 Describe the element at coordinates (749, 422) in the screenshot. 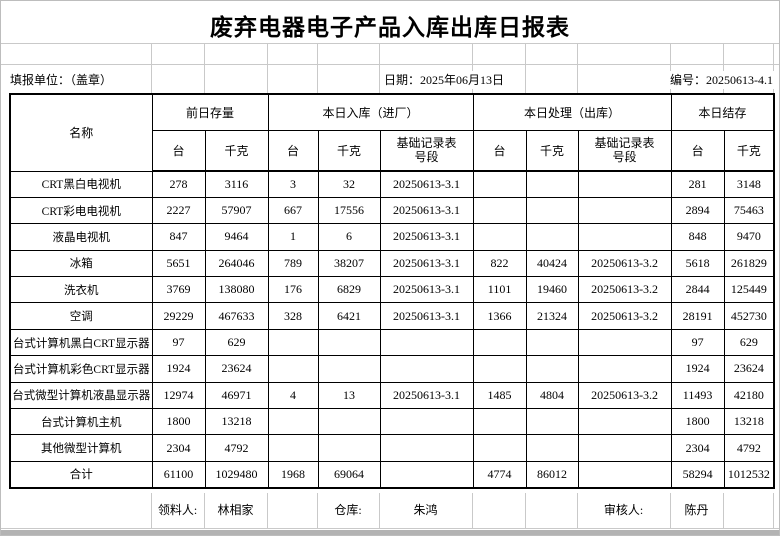

I see `balance-kg-cell: 13218` at that location.